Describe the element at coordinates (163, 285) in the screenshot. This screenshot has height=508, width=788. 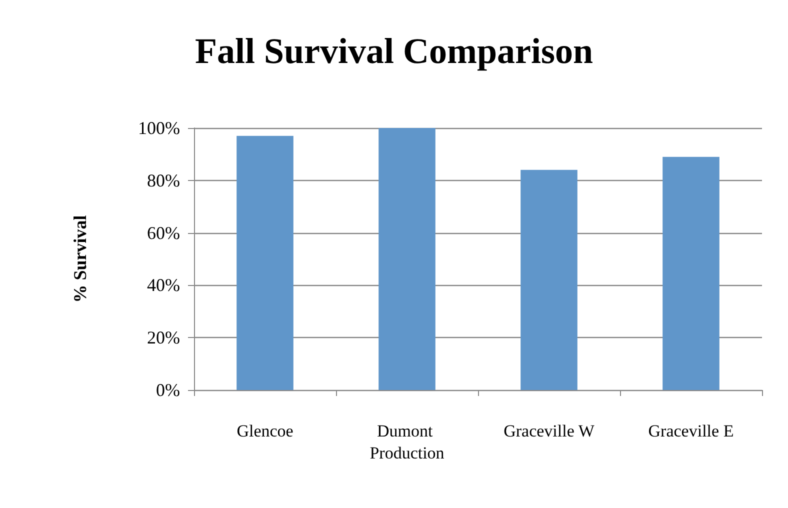
I see `y-tick-label: 40%` at that location.